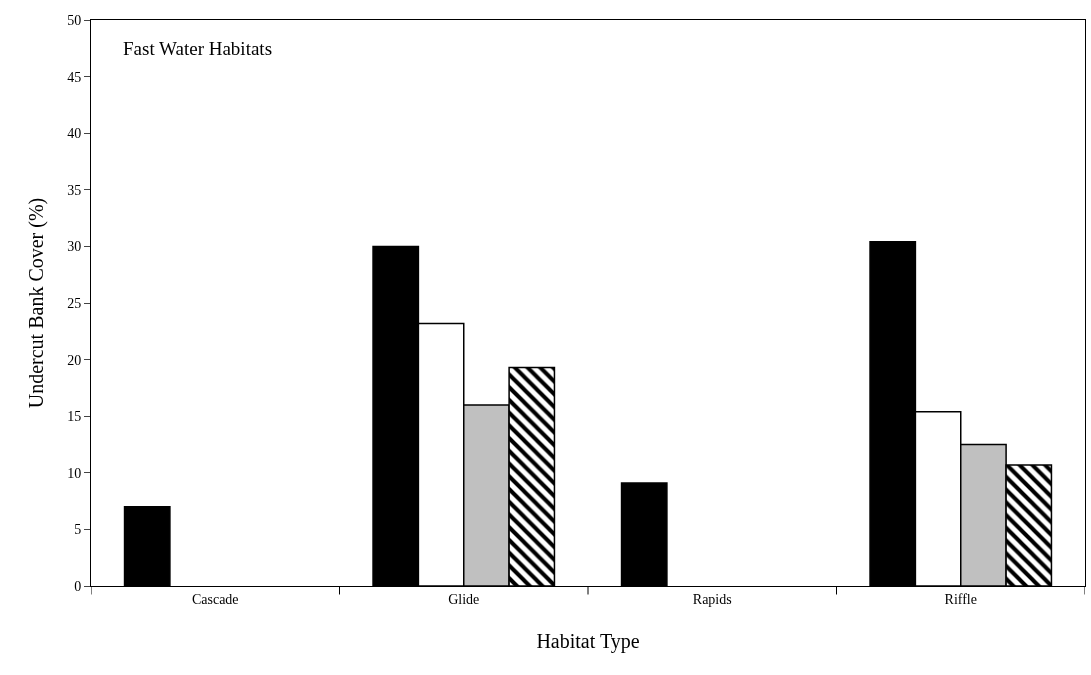 The width and height of the screenshot is (1091, 675). What do you see at coordinates (464, 599) in the screenshot?
I see `x-tick-label: Glide` at bounding box center [464, 599].